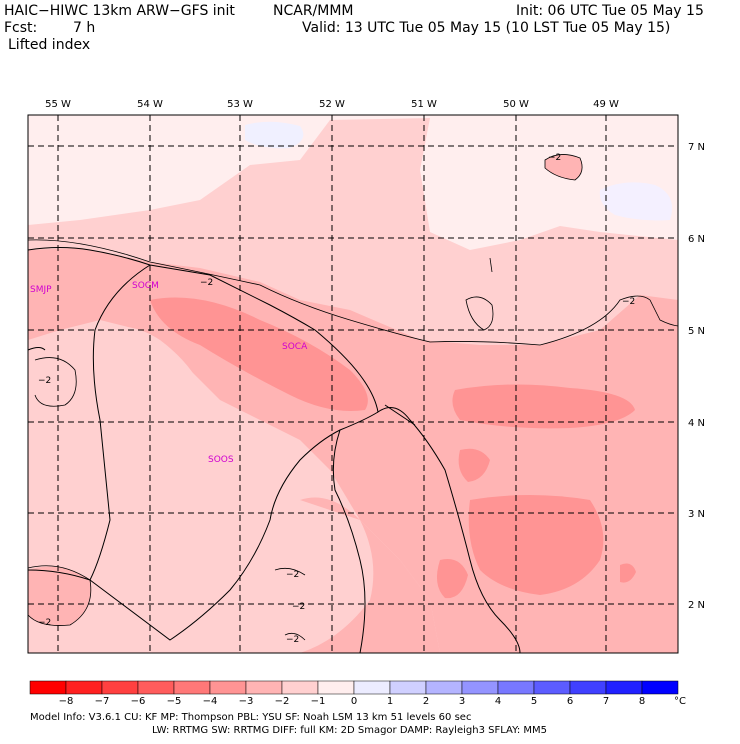 The height and width of the screenshot is (744, 740). I want to click on shade-minus3-south, so click(536, 545).